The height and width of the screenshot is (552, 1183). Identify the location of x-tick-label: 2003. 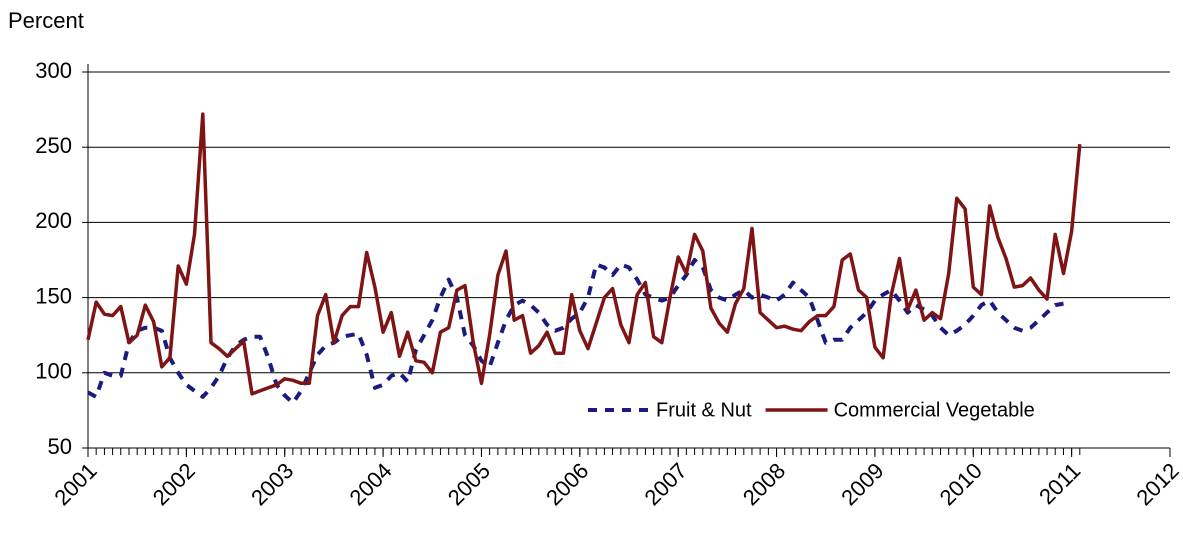
(272, 484).